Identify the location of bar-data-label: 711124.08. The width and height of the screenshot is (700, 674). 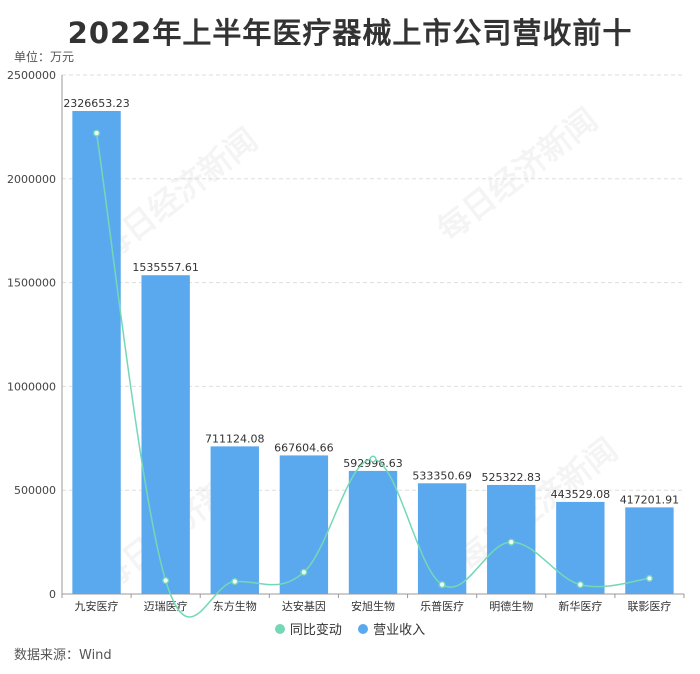
(235, 438).